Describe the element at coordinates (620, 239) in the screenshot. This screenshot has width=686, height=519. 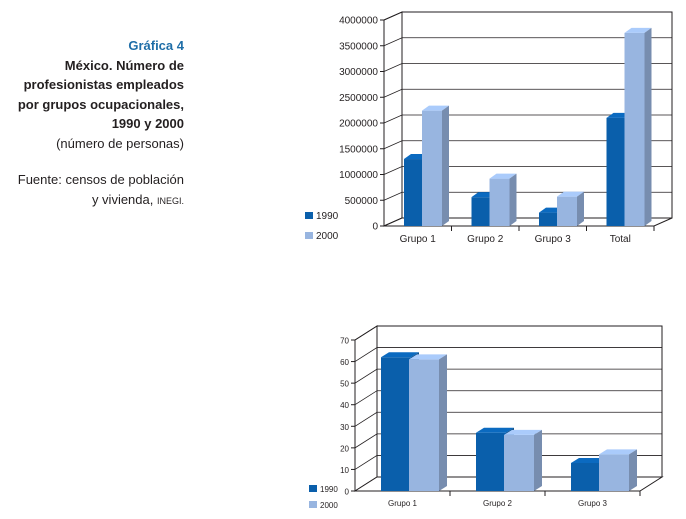
I see `chart1-x-tick-label: Total` at that location.